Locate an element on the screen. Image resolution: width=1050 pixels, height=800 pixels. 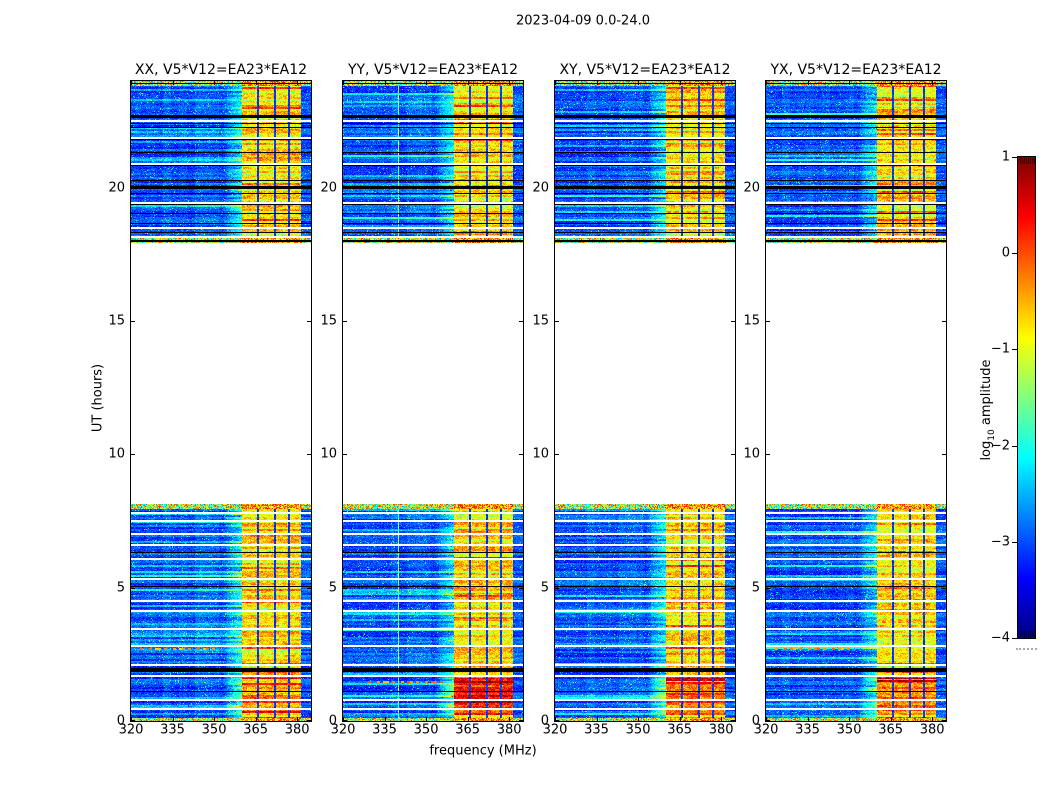
panel-title-XX: XX, V5*V12=EA23*EA12 is located at coordinates (221, 70).